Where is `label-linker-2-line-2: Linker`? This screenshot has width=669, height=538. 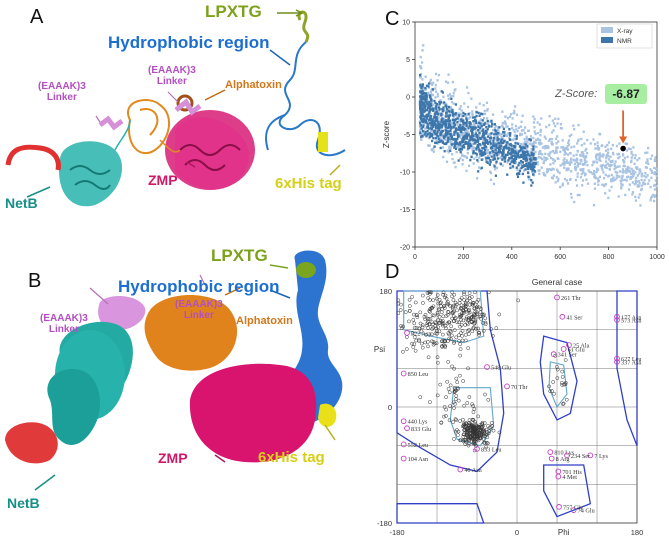
label-linker-2-line-2: Linker is located at coordinates (198, 315).